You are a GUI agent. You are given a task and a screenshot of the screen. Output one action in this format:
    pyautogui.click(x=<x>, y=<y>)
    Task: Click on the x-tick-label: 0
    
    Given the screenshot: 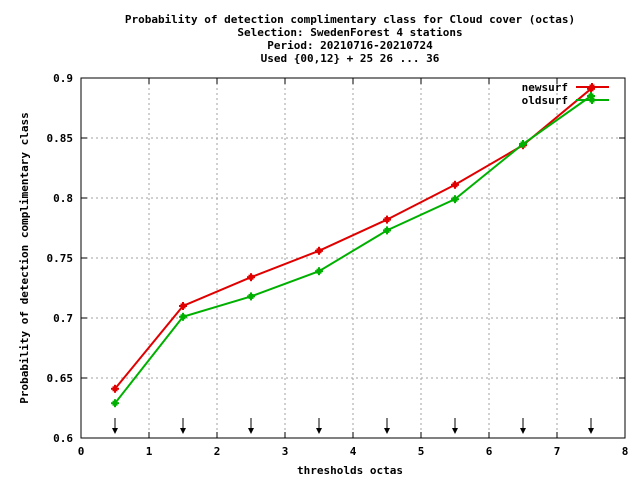 What is the action you would take?
    pyautogui.click(x=81, y=451)
    